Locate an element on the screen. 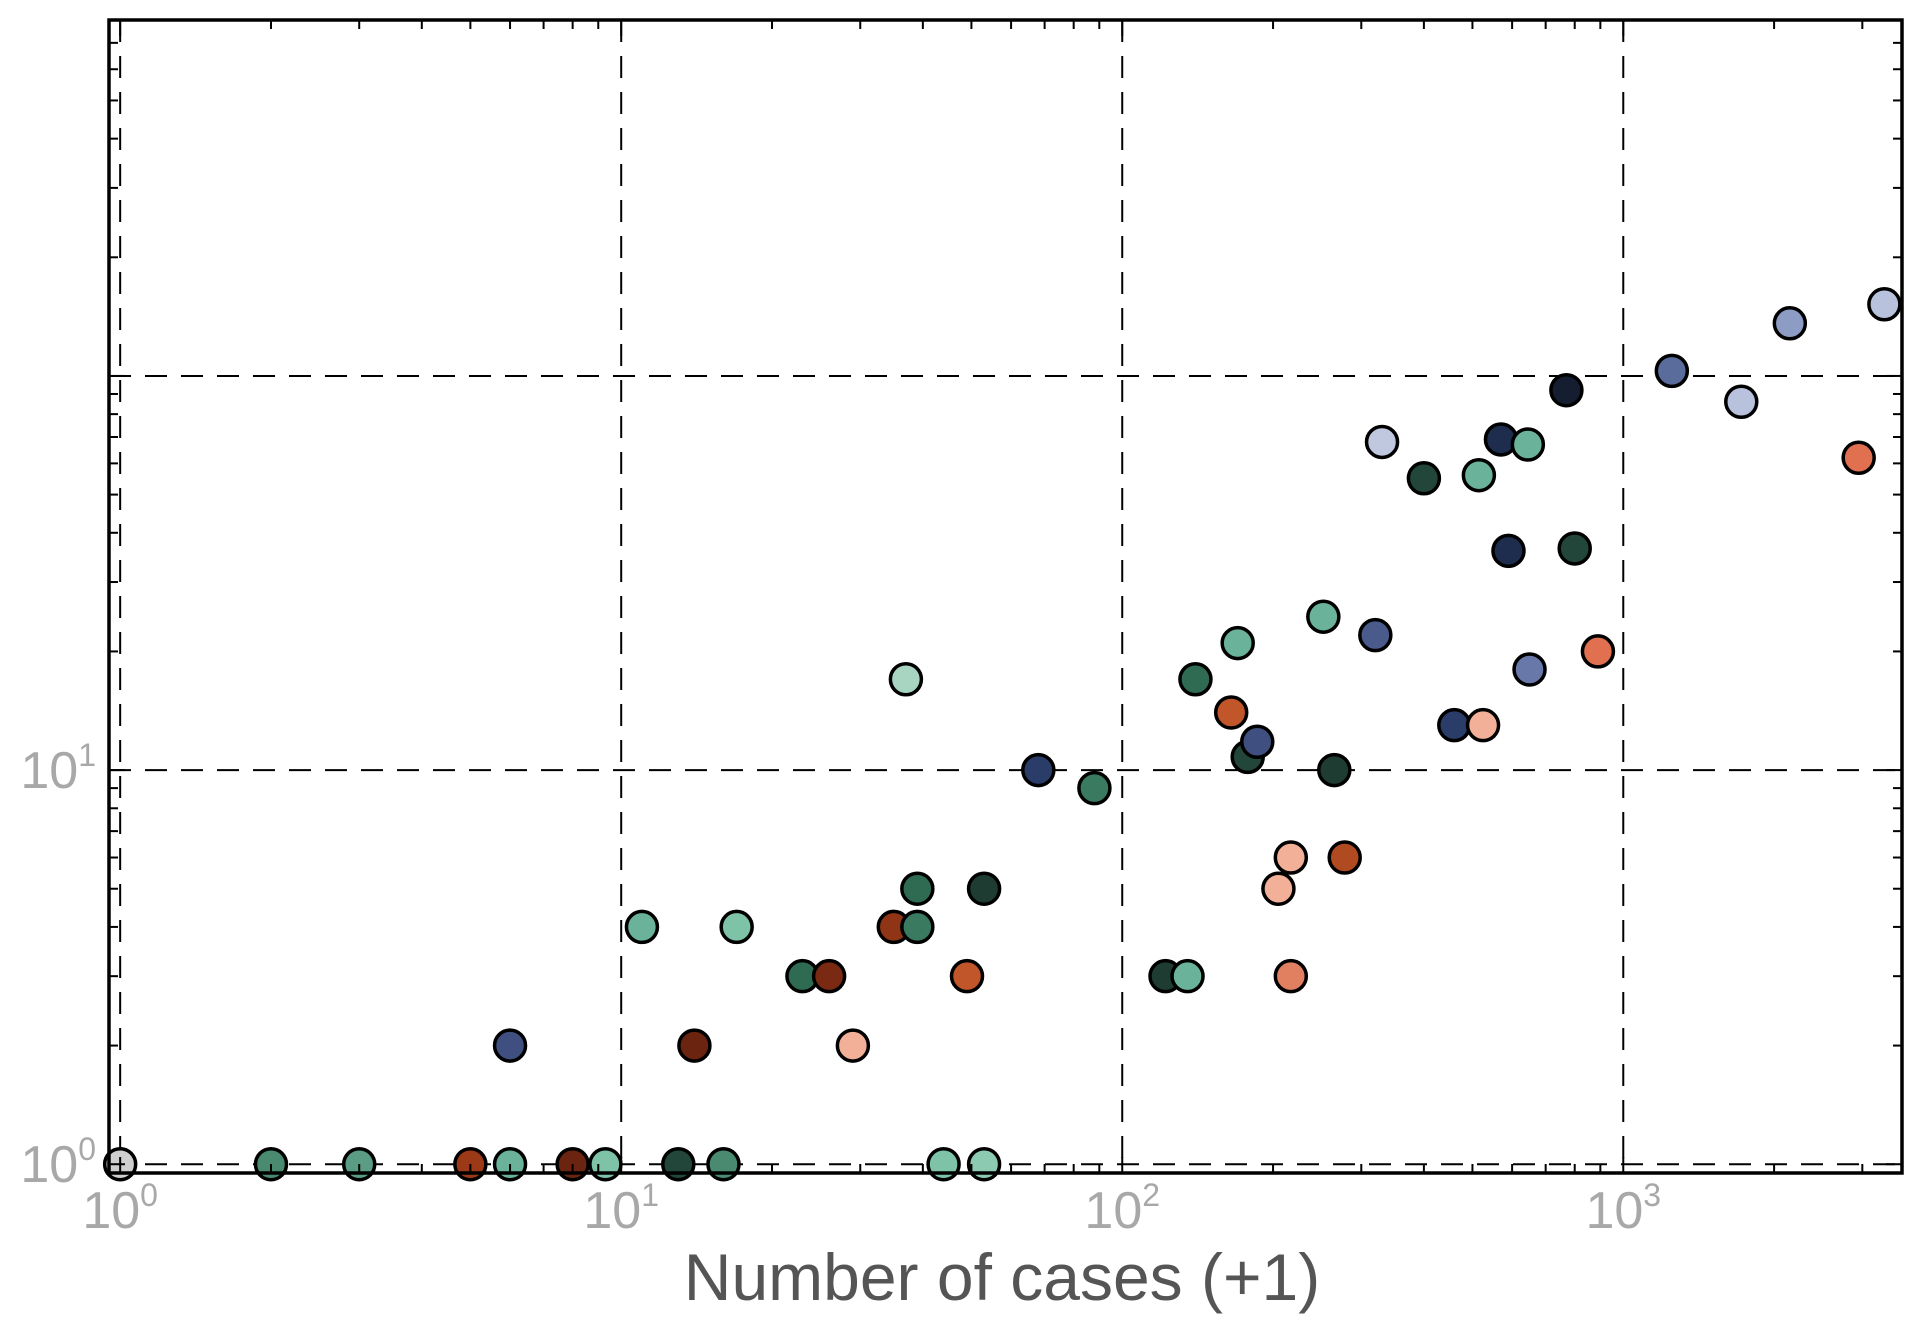  y-tick-label: 10¹ is located at coordinates (58, 768).